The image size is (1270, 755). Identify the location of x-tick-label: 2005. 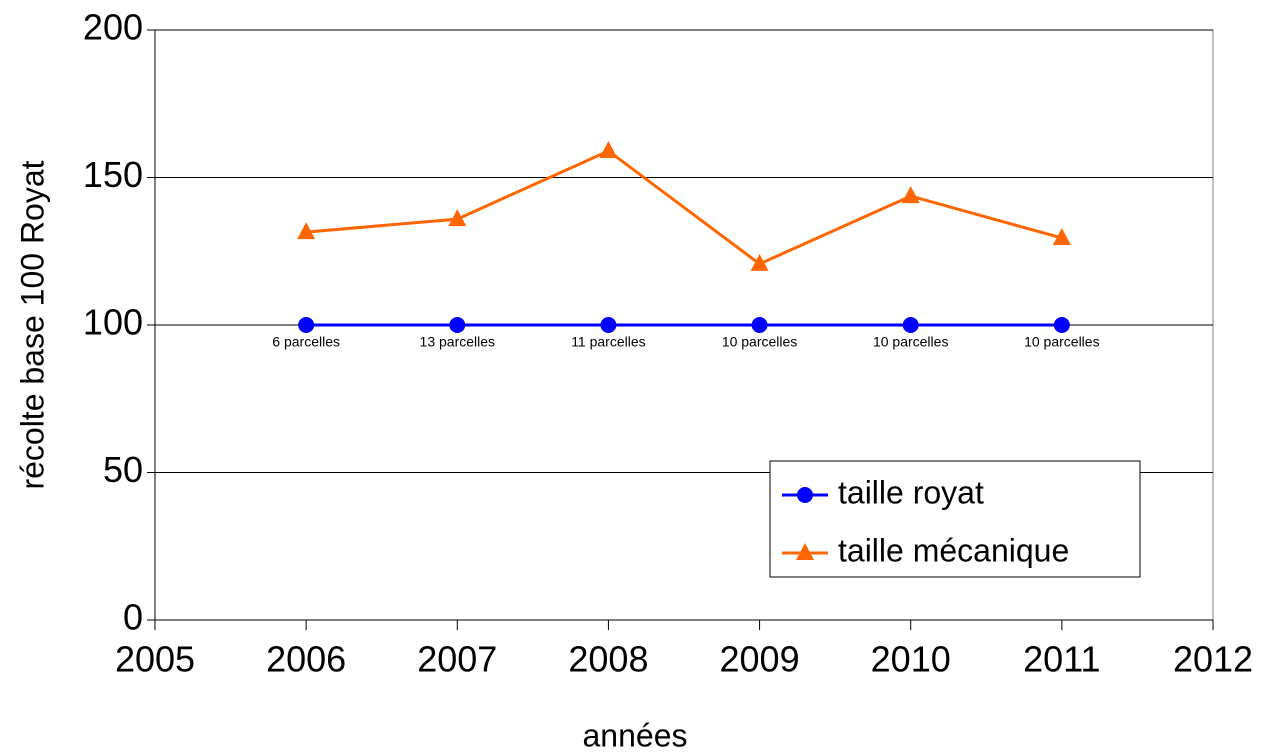
(155, 659).